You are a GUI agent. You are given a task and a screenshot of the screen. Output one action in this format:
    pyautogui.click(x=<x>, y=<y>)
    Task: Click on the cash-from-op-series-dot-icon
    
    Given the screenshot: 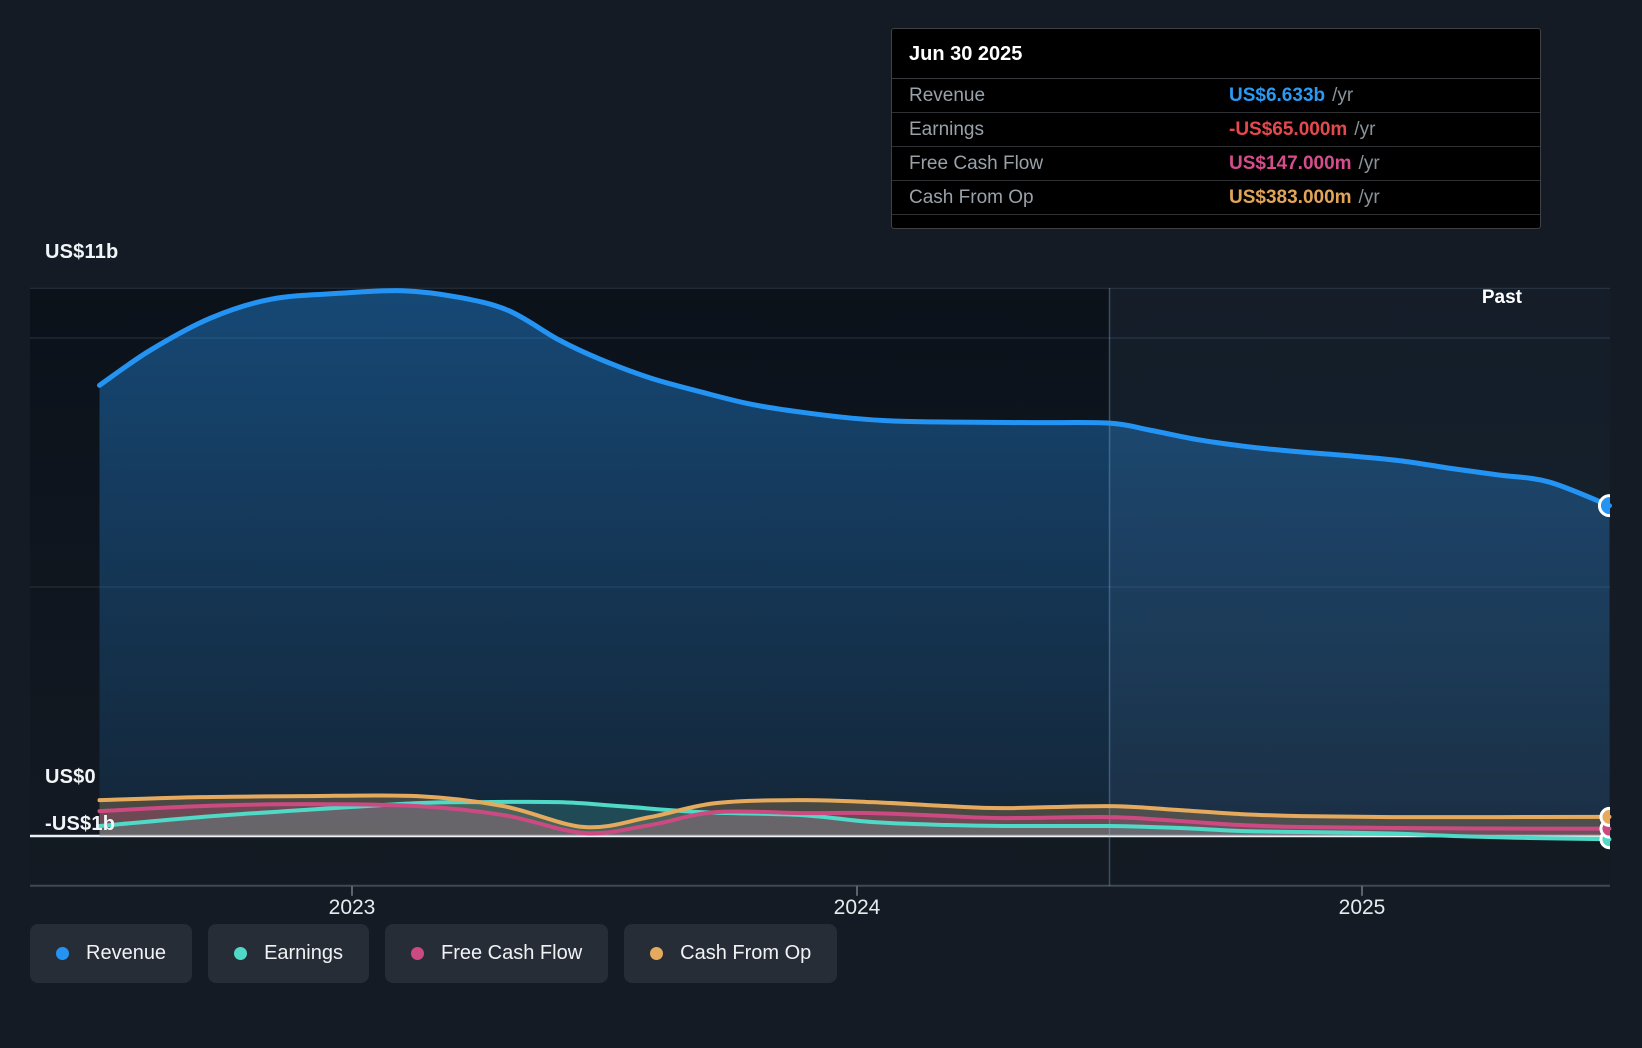 What is the action you would take?
    pyautogui.click(x=657, y=953)
    